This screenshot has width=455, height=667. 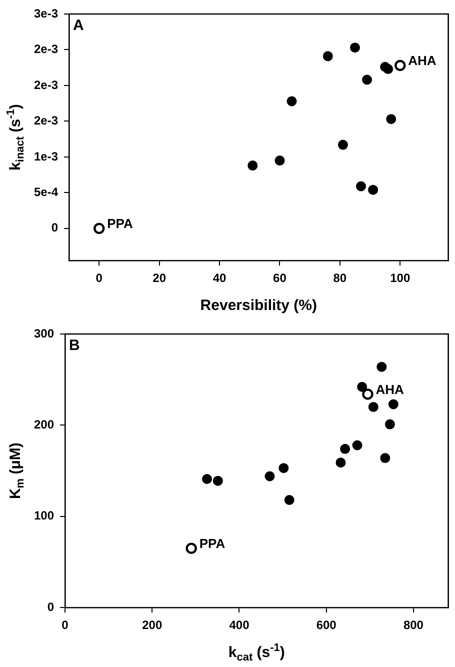 What do you see at coordinates (152, 625) in the screenshot?
I see `x-tick-label: 200` at bounding box center [152, 625].